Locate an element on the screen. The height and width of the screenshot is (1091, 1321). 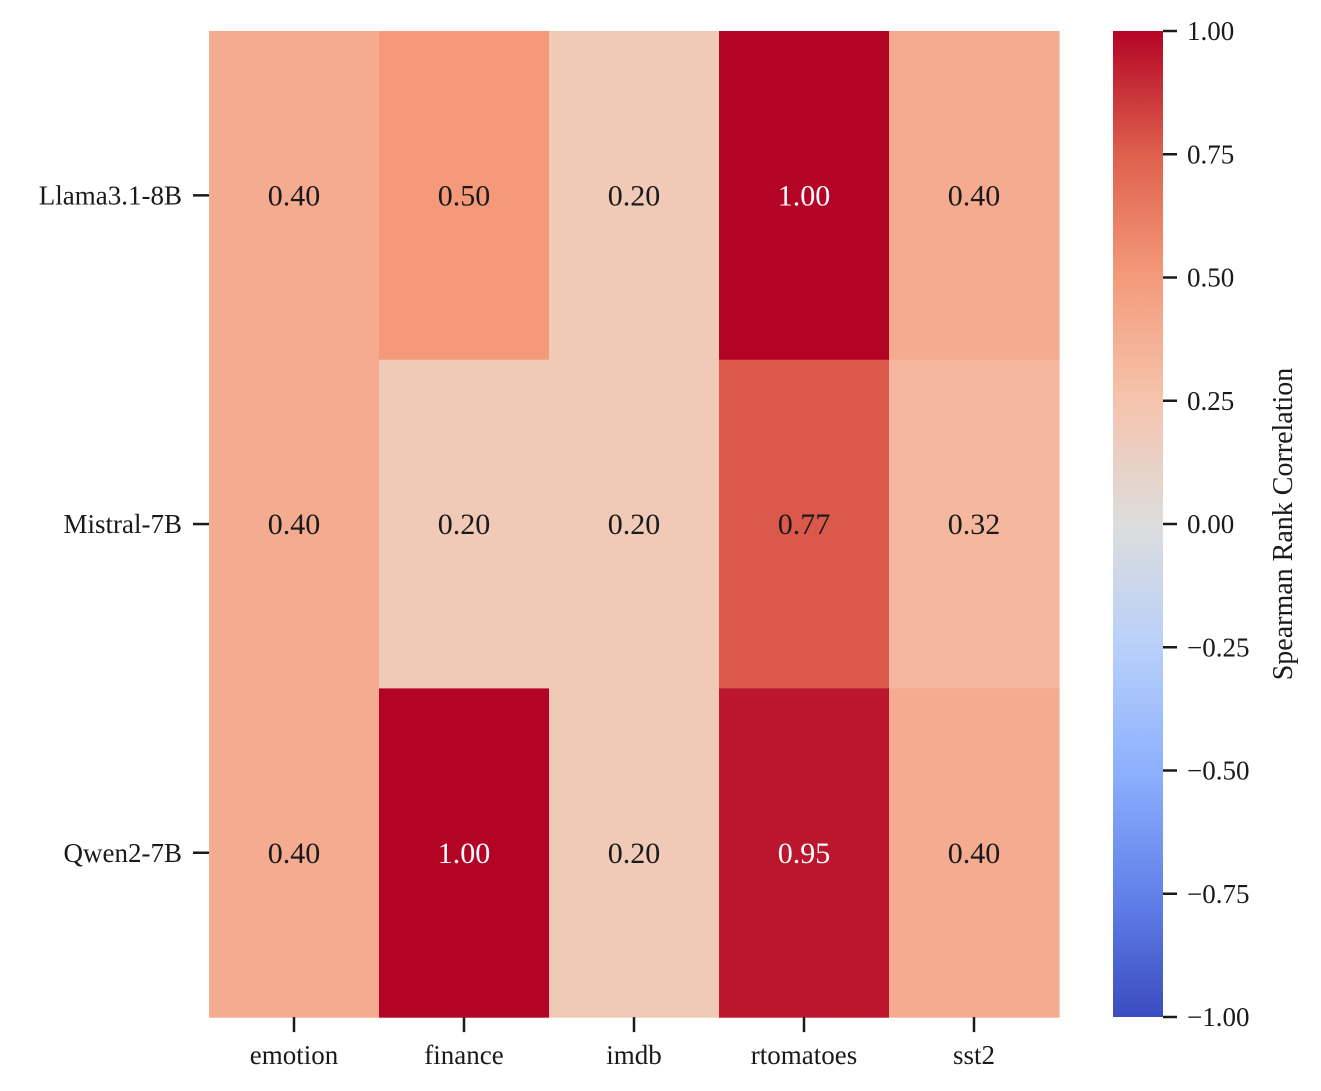
heatmap-cell-llama3-1-8b-sst2 is located at coordinates (974, 196).